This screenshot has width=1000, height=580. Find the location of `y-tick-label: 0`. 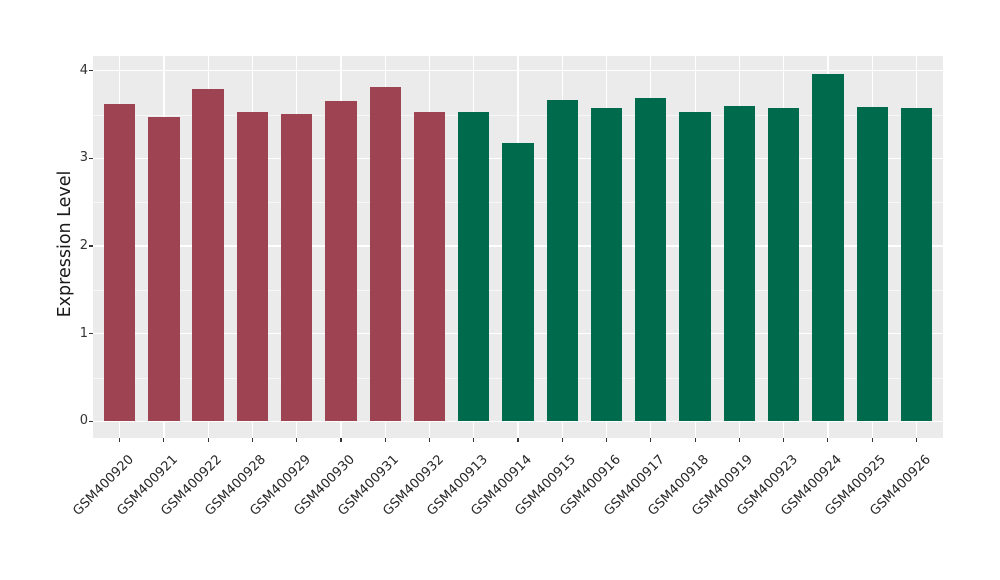

y-tick-label: 0 is located at coordinates (83, 421).